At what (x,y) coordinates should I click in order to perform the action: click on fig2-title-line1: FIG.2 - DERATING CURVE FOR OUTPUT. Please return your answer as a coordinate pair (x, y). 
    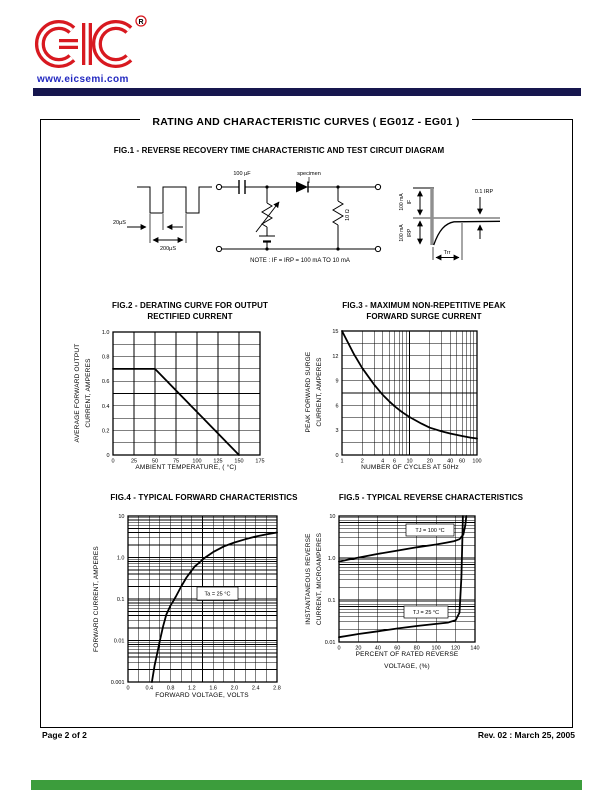
    Looking at the image, I should click on (190, 305).